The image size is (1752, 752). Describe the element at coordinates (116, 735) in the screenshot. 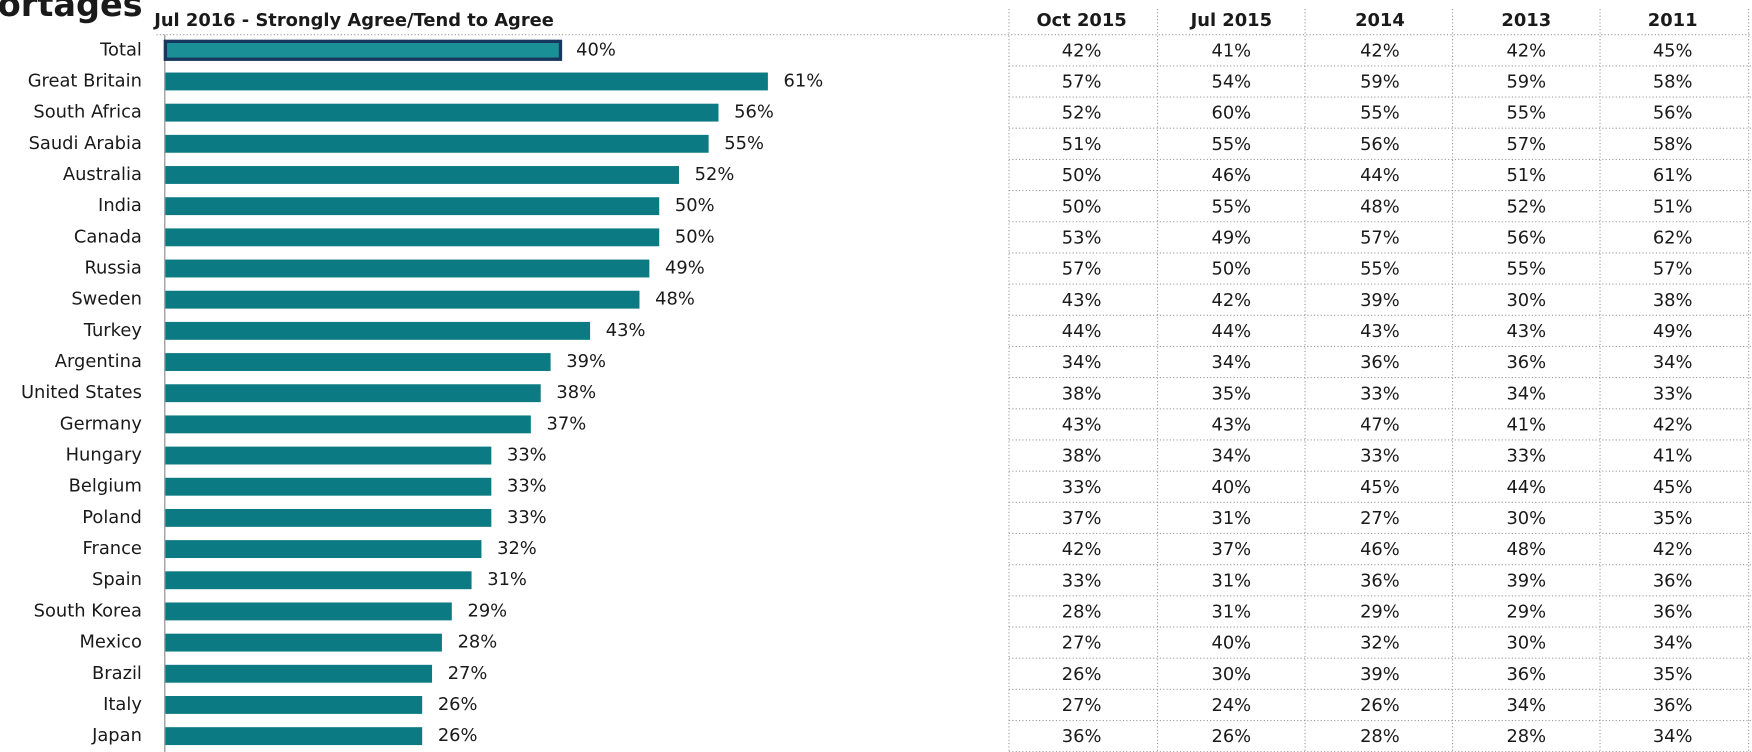

I see `category-label: Japan` at that location.